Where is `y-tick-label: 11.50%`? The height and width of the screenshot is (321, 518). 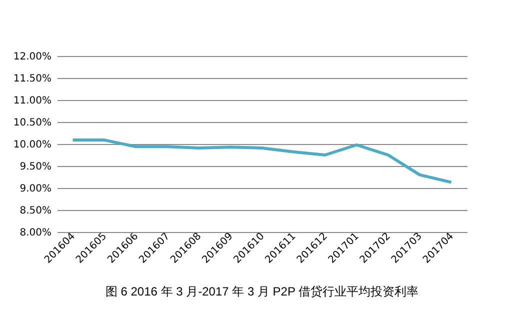 y-tick-label: 11.50% is located at coordinates (32, 79).